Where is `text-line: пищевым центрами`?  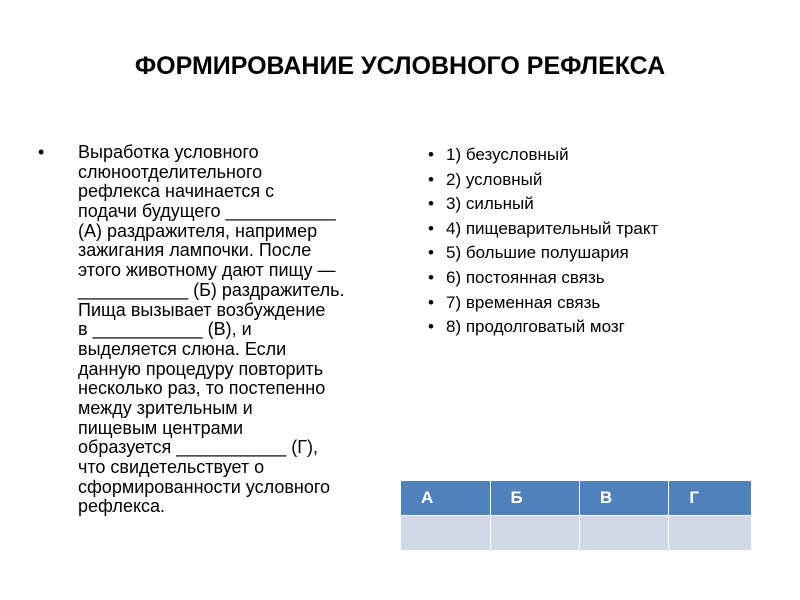
text-line: пищевым центрами is located at coordinates (161, 427).